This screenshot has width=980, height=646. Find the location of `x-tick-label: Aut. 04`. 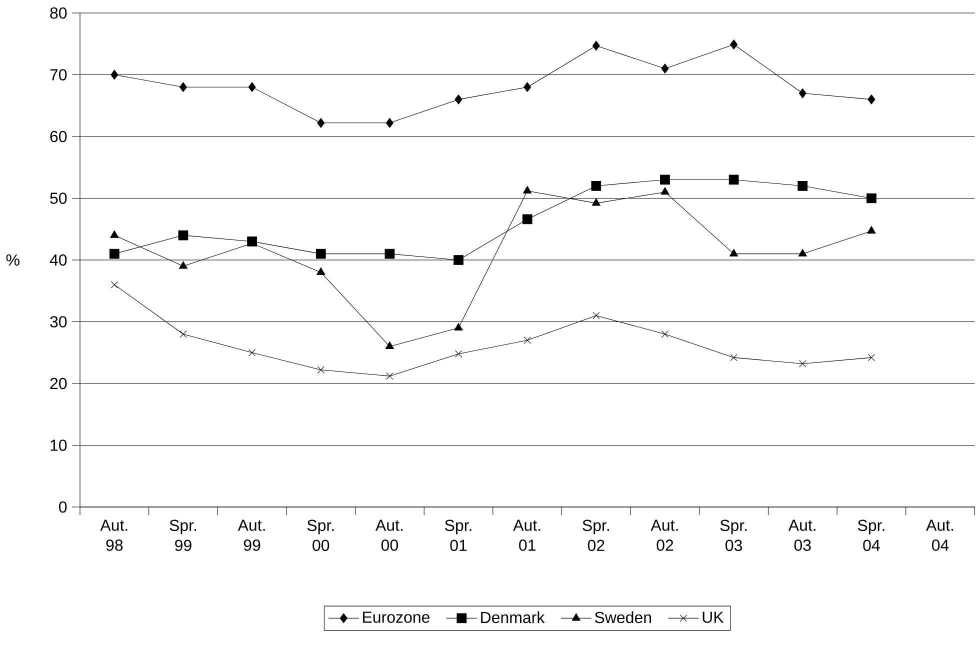

x-tick-label: Aut. 04 is located at coordinates (940, 535).